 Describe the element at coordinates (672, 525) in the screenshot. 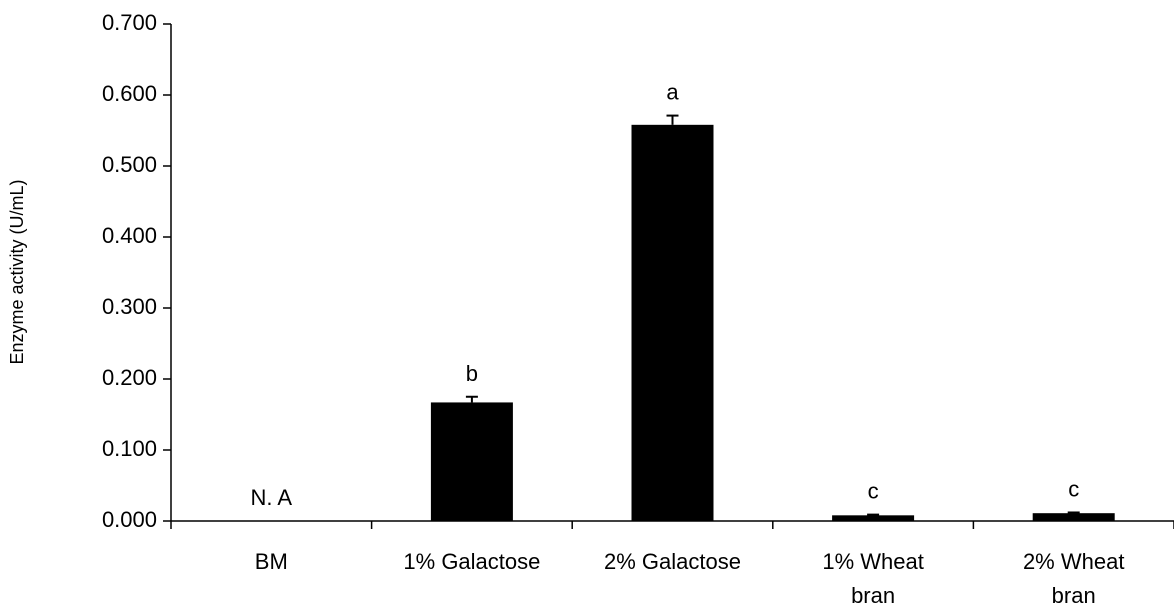

I see `x-axis-ticks` at that location.